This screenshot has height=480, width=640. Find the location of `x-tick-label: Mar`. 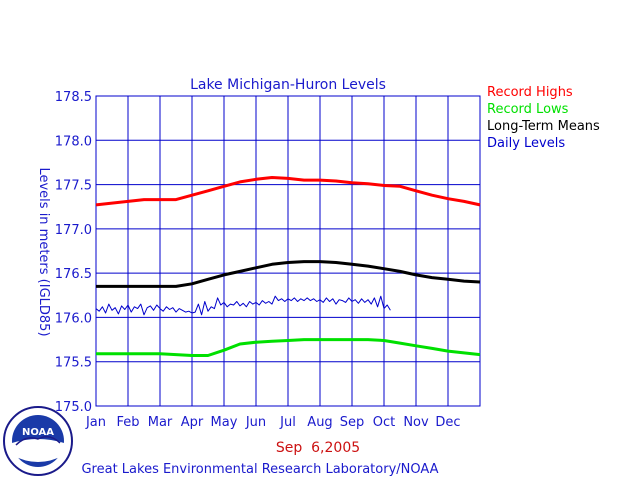

x-tick-label: Mar is located at coordinates (160, 422).